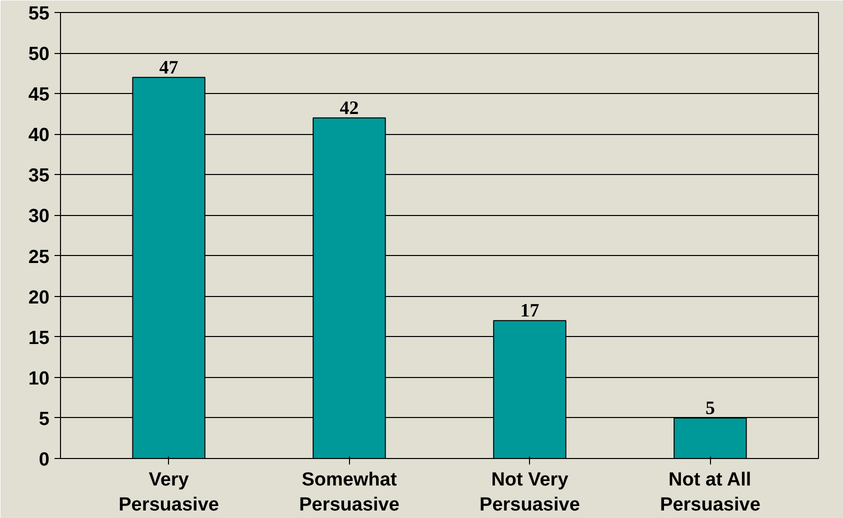 The width and height of the screenshot is (843, 518). What do you see at coordinates (39, 379) in the screenshot?
I see `y-tick-label: 10` at bounding box center [39, 379].